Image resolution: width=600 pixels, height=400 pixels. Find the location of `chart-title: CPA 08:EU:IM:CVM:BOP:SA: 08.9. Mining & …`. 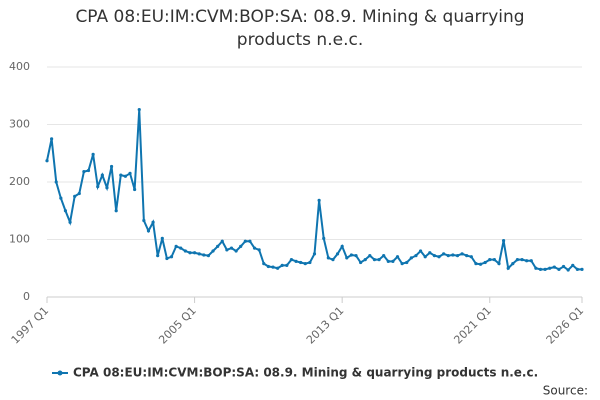

chart-title: CPA 08:EU:IM:CVM:BOP:SA: 08.9. Mining & … is located at coordinates (300, 28).